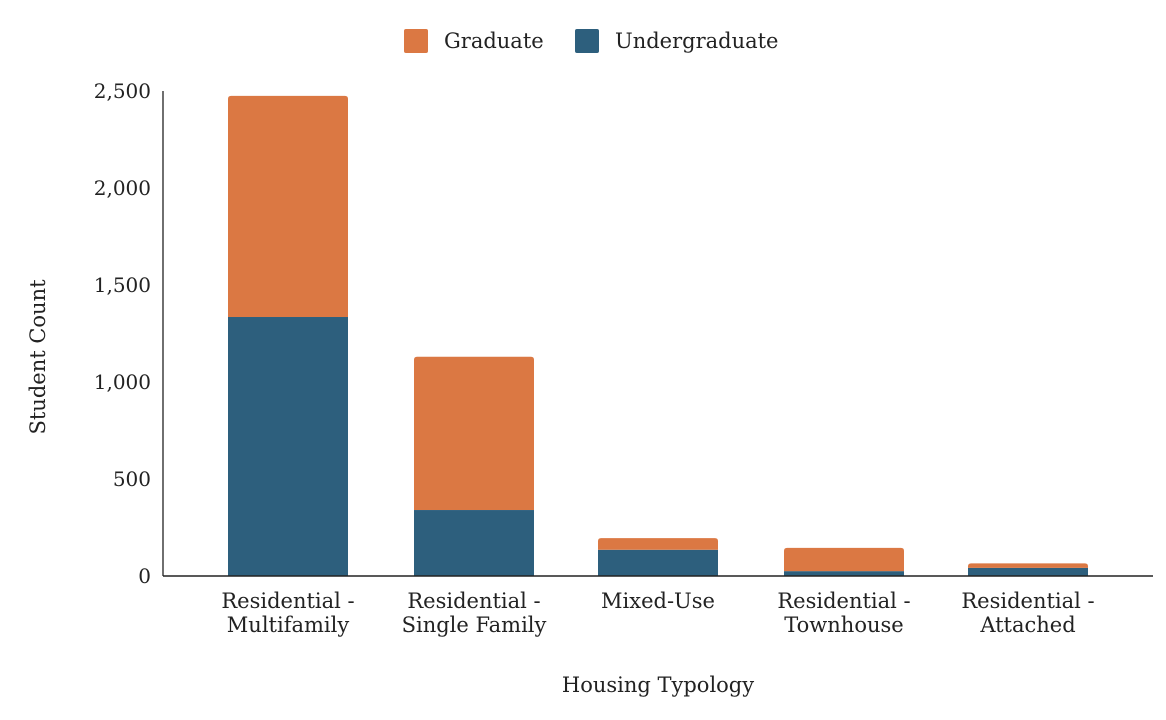 Image resolution: width=1166 pixels, height=720 pixels. Describe the element at coordinates (1027, 613) in the screenshot. I see `x-tick-label: Residential -Attached` at that location.